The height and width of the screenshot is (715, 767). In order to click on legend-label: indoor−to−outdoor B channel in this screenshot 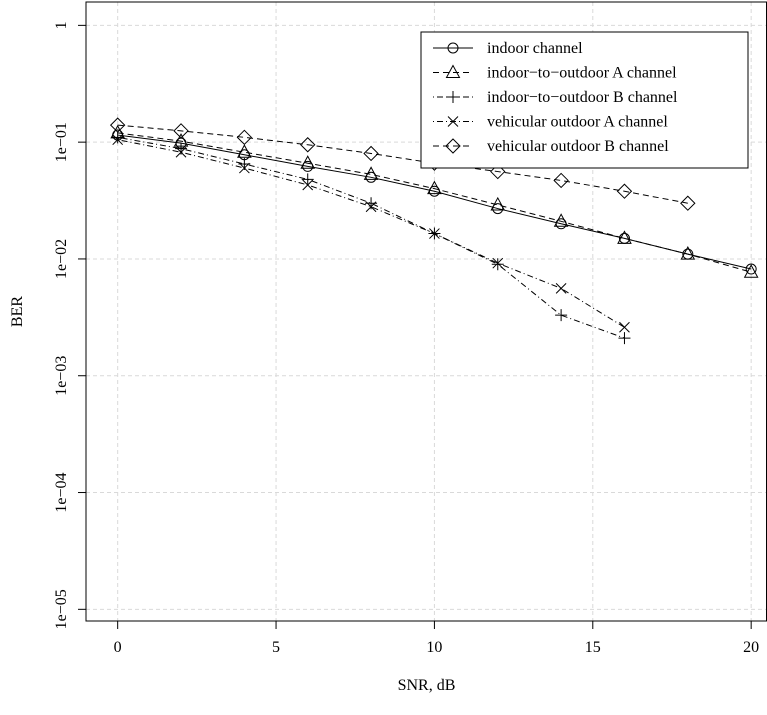, I will do `click(582, 97)`.